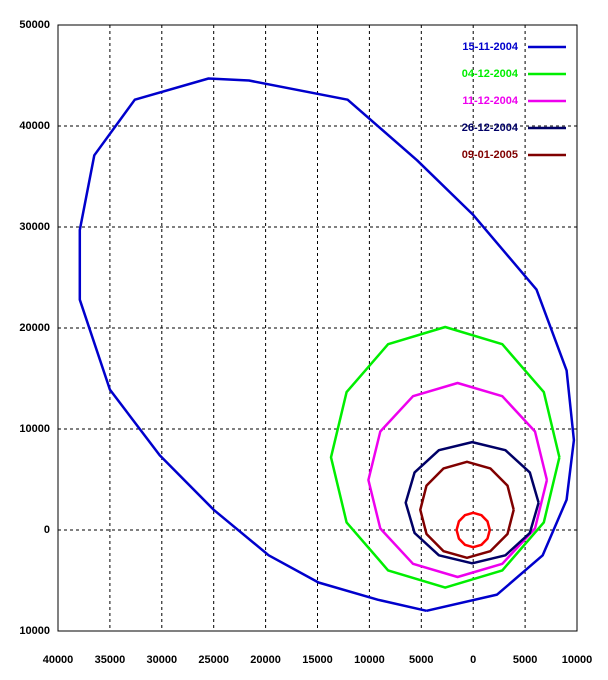  Describe the element at coordinates (58, 660) in the screenshot. I see `x-tick-label: 40000` at that location.